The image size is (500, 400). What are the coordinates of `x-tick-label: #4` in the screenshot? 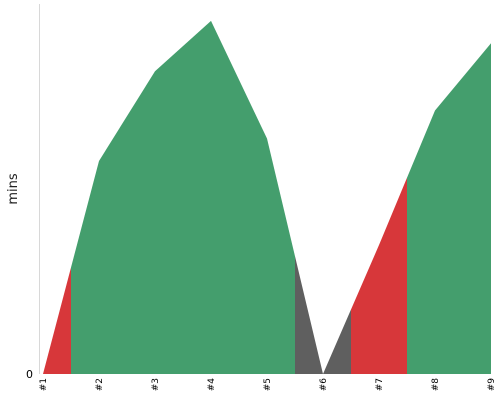 It's located at (212, 385).